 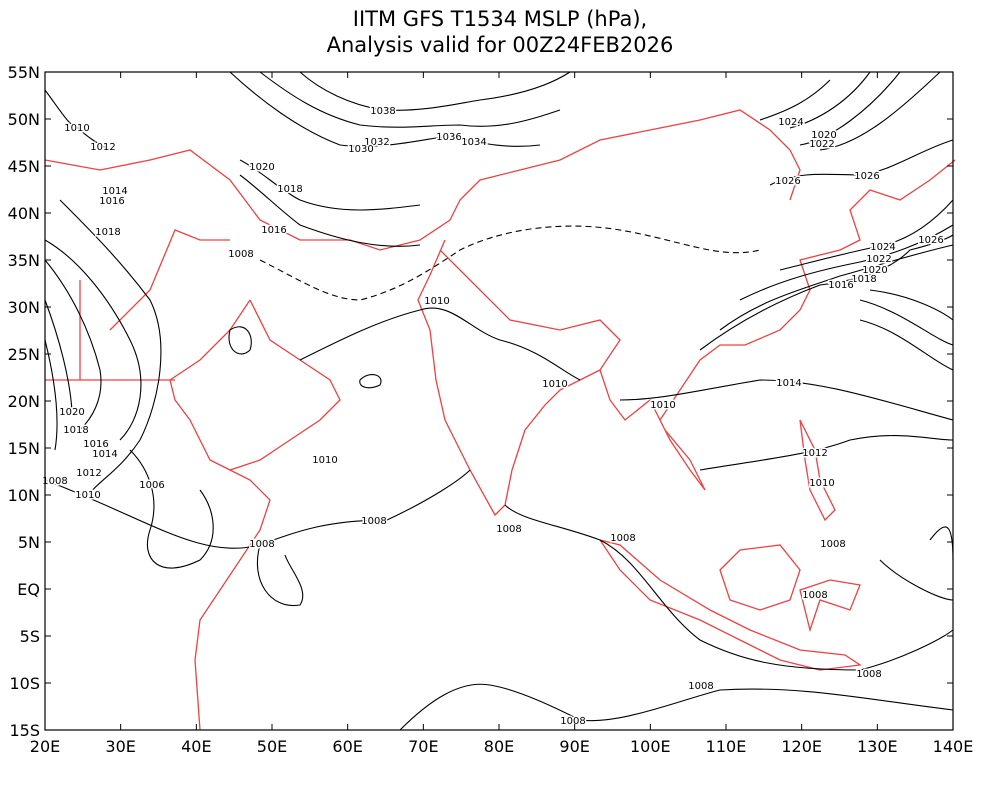 I want to click on x-tick-label: 100E, so click(x=650, y=746).